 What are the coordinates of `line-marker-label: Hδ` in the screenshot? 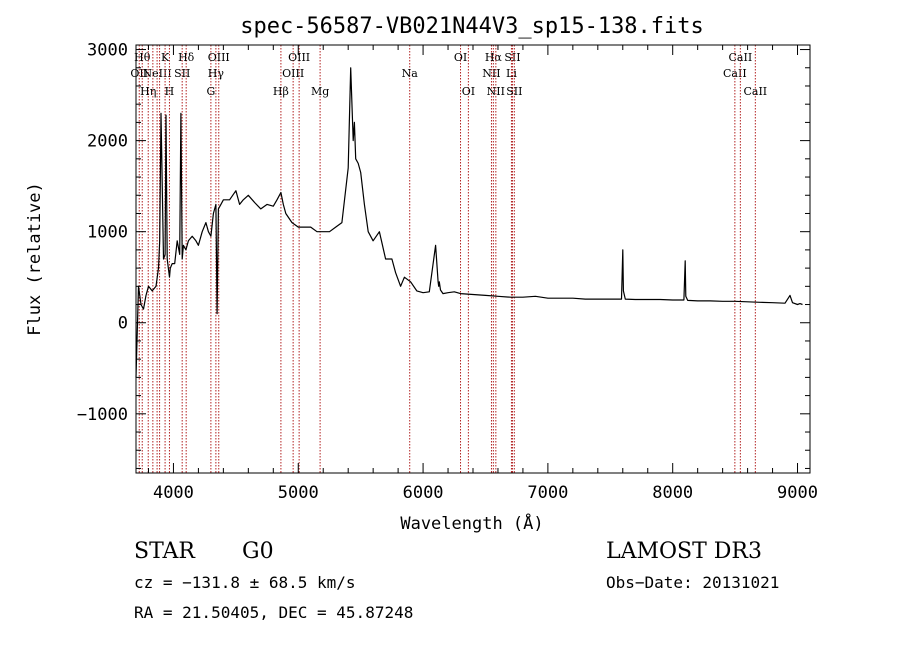 It's located at (186, 57).